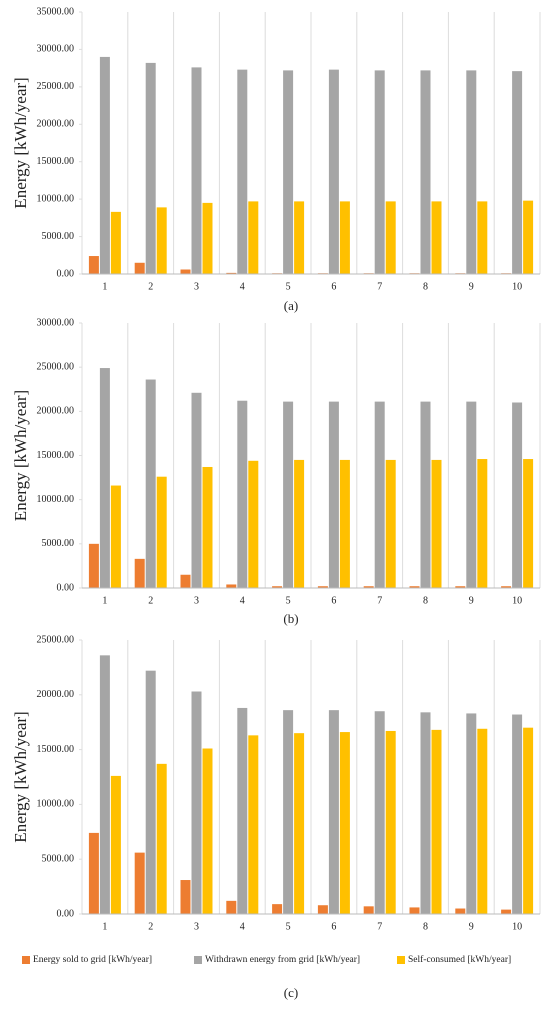  Describe the element at coordinates (56, 411) in the screenshot. I see `y-tick-label: 20000.00` at that location.